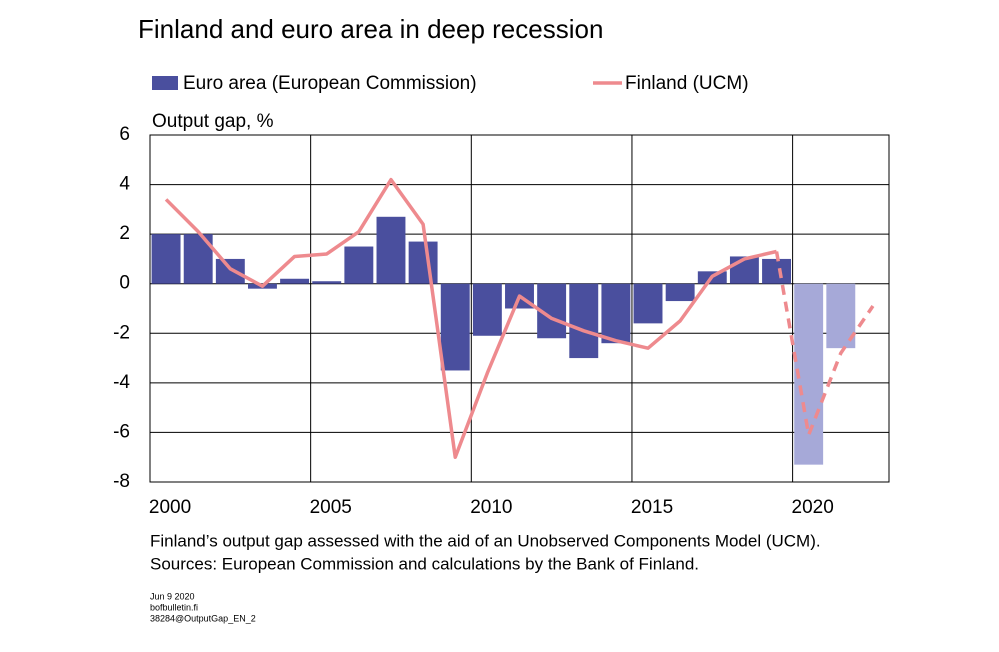 The height and width of the screenshot is (652, 999). What do you see at coordinates (172, 596) in the screenshot?
I see `footer-date: Jun 9 2020` at bounding box center [172, 596].